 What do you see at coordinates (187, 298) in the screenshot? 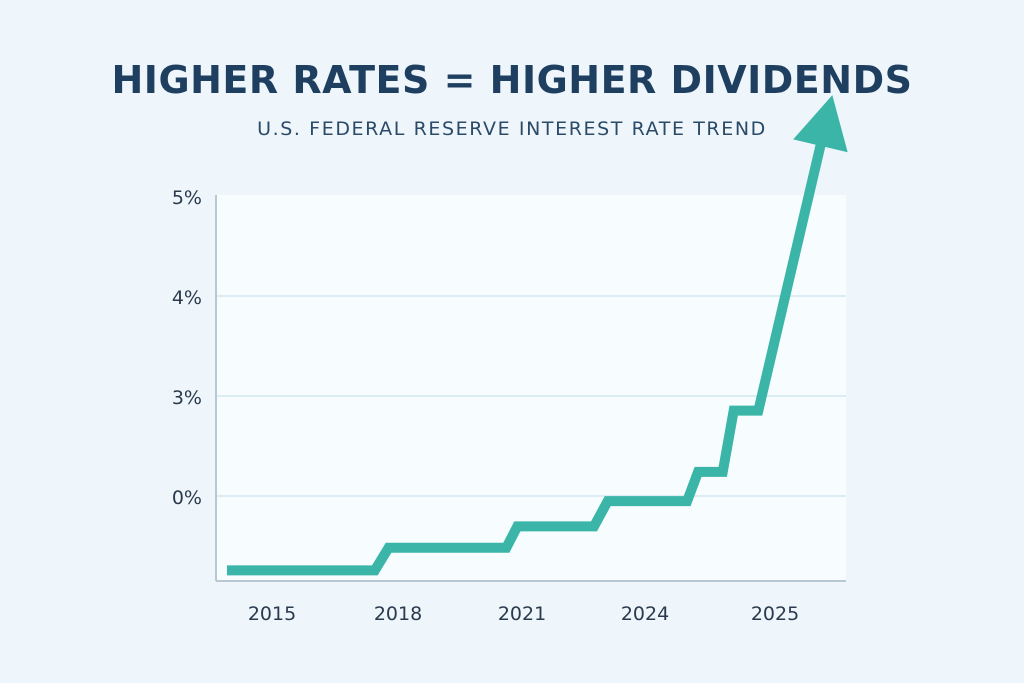
I see `y-tick-label-4pct: 4%` at bounding box center [187, 298].